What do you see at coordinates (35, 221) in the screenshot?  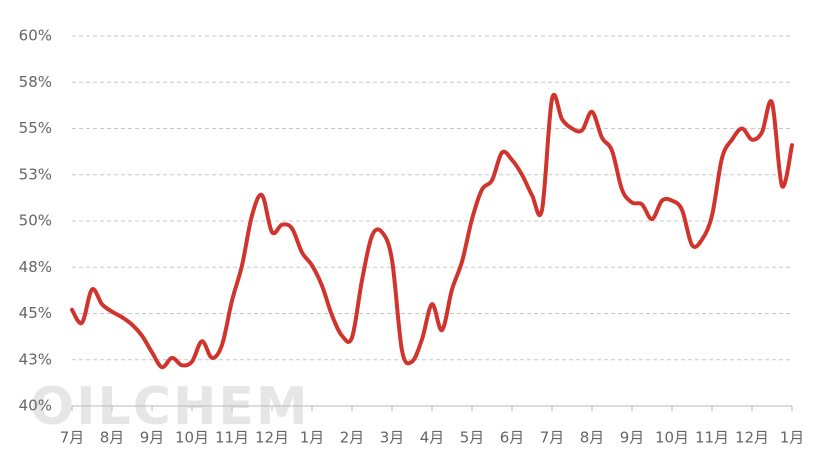 I see `y-tick-label: 50%` at bounding box center [35, 221].